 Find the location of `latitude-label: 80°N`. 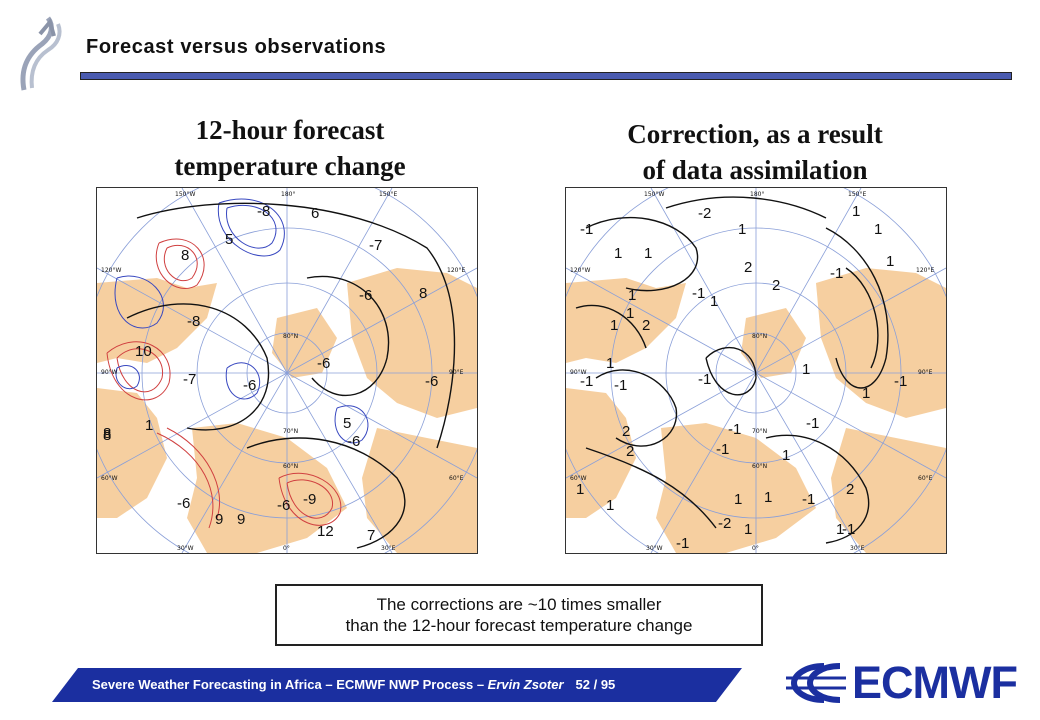

latitude-label: 80°N is located at coordinates (759, 336).